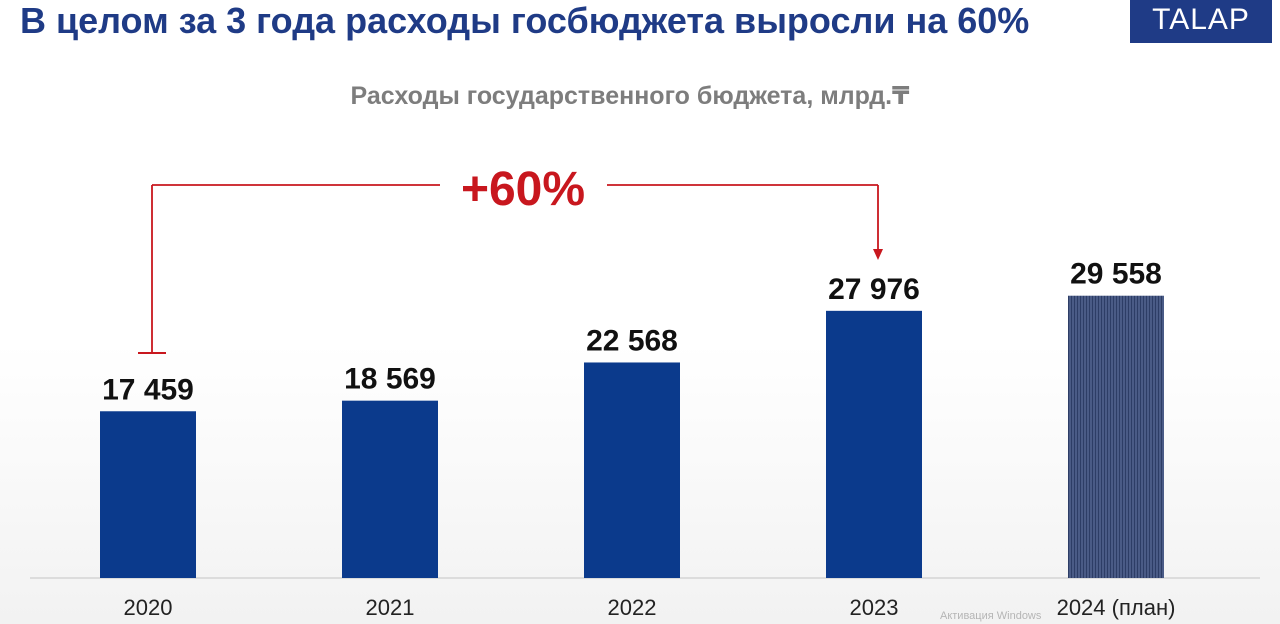 The width and height of the screenshot is (1280, 624). What do you see at coordinates (630, 96) in the screenshot?
I see `chart-title: Расходы государственного бюджета, млрд.₸` at bounding box center [630, 96].